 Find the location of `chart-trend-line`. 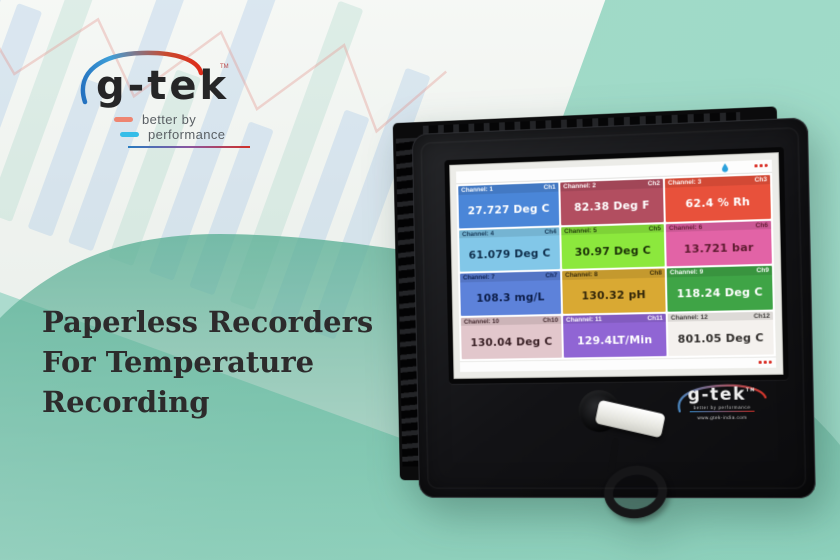

chart-trend-line is located at coordinates (224, 69).